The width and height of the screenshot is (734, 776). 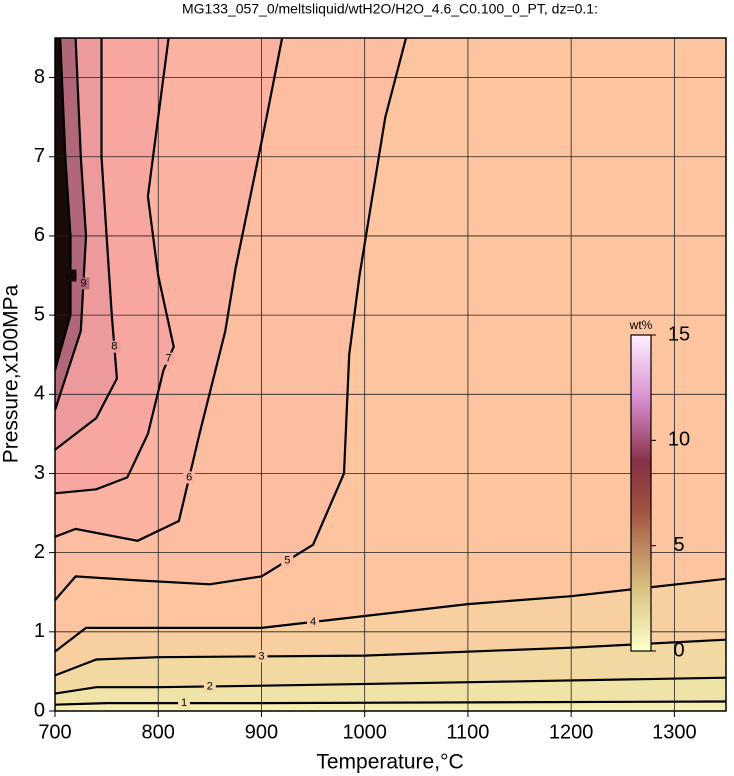 What do you see at coordinates (39, 473) in the screenshot?
I see `y-tick-label: 3` at bounding box center [39, 473].